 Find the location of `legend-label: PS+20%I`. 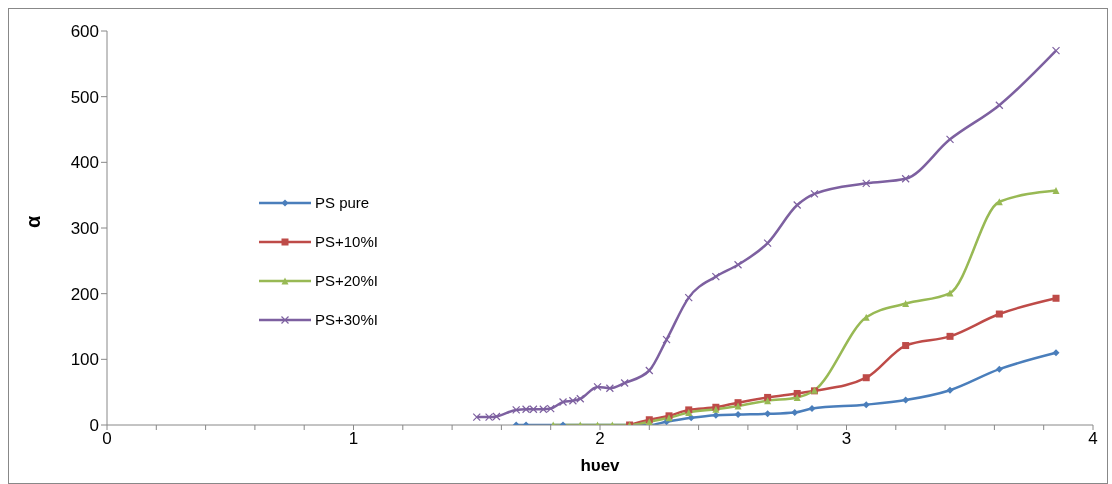

legend-label: PS+20%I is located at coordinates (346, 280).